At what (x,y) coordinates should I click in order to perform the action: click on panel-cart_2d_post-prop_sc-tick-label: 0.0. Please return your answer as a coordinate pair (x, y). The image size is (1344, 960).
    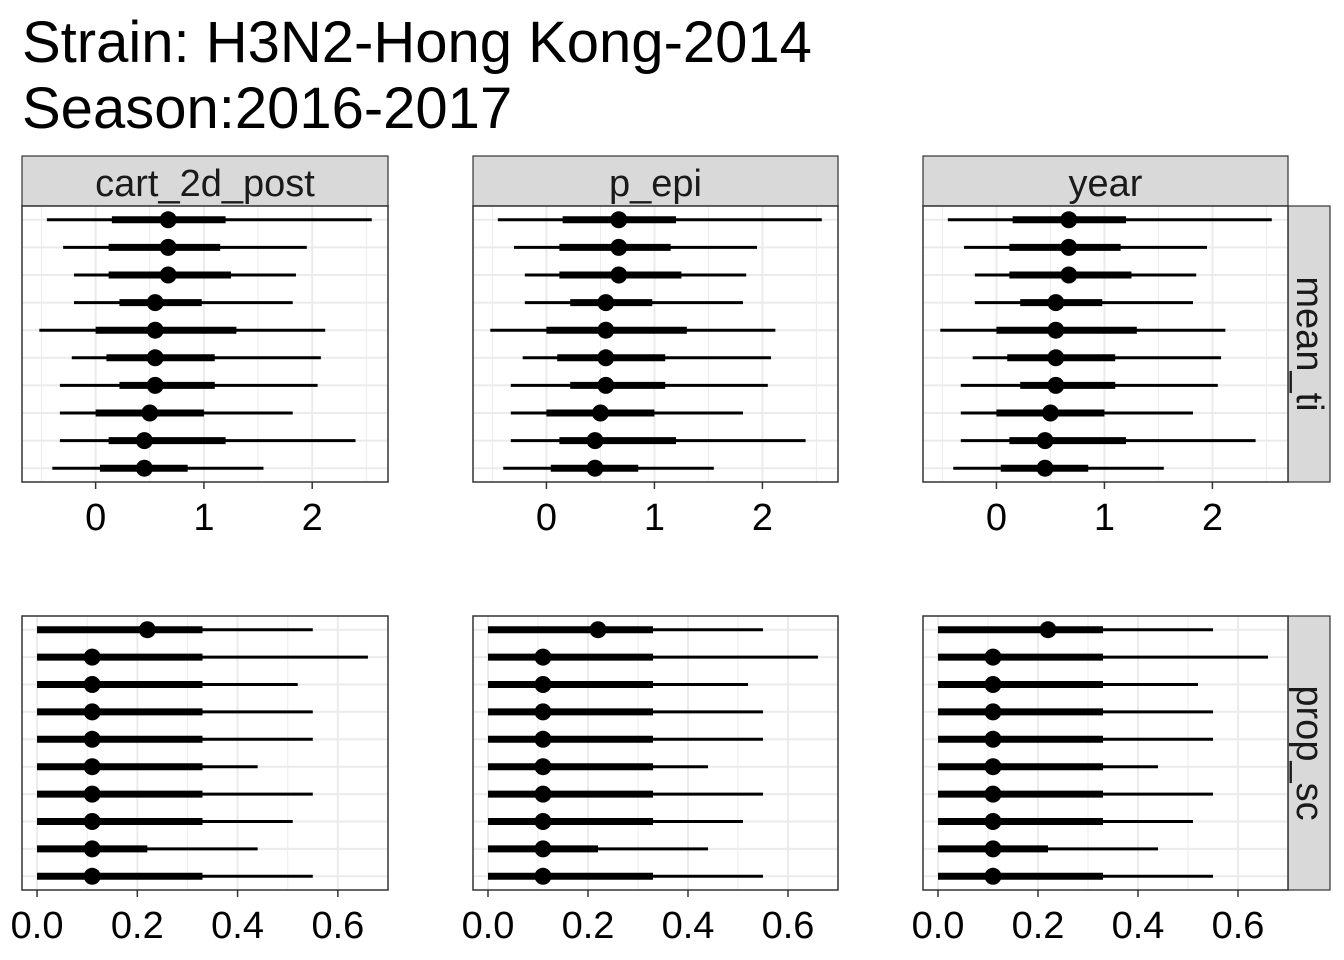
    Looking at the image, I should click on (37, 926).